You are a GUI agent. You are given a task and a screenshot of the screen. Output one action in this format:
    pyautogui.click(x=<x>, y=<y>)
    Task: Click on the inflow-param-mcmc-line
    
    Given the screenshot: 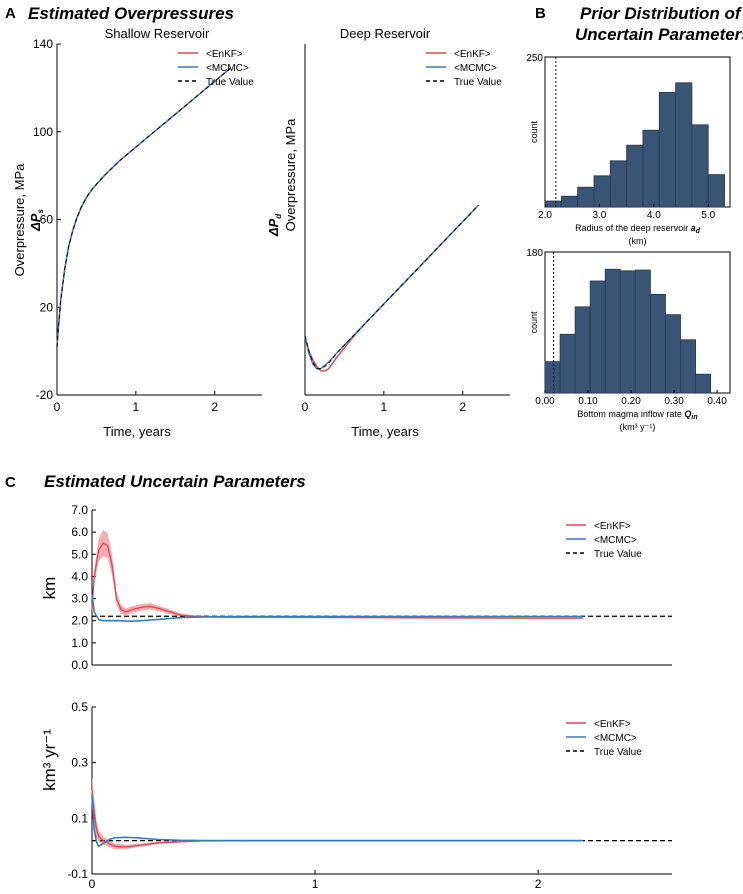 What is the action you would take?
    pyautogui.click(x=337, y=822)
    